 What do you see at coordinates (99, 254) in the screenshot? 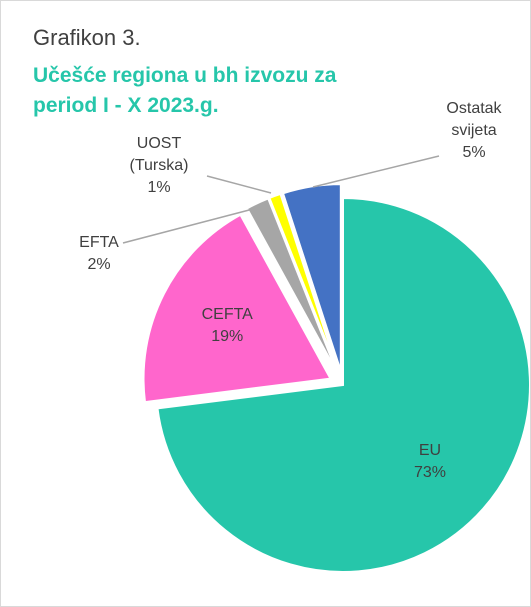
I see `slice-label: EFTA 2%` at bounding box center [99, 254].